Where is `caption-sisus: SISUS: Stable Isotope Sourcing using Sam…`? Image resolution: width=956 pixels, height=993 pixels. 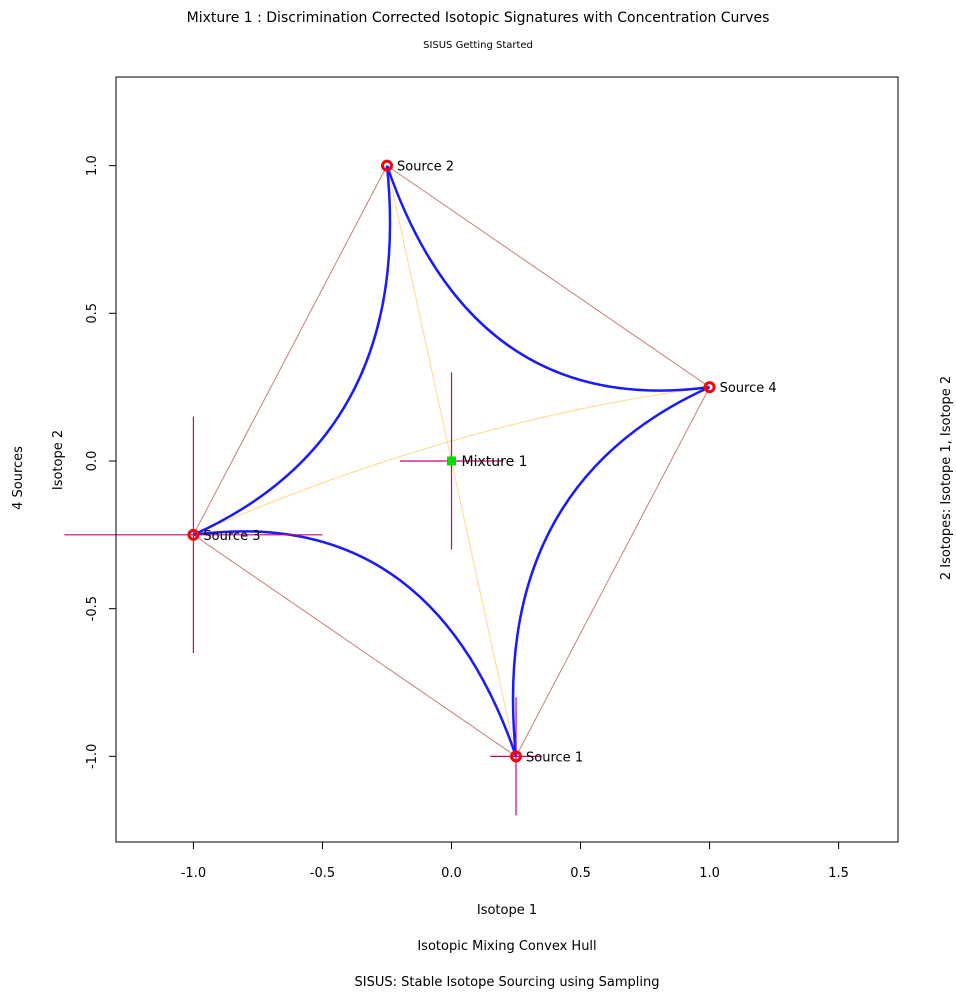
caption-sisus: SISUS: Stable Isotope Sourcing using Sam… is located at coordinates (507, 982).